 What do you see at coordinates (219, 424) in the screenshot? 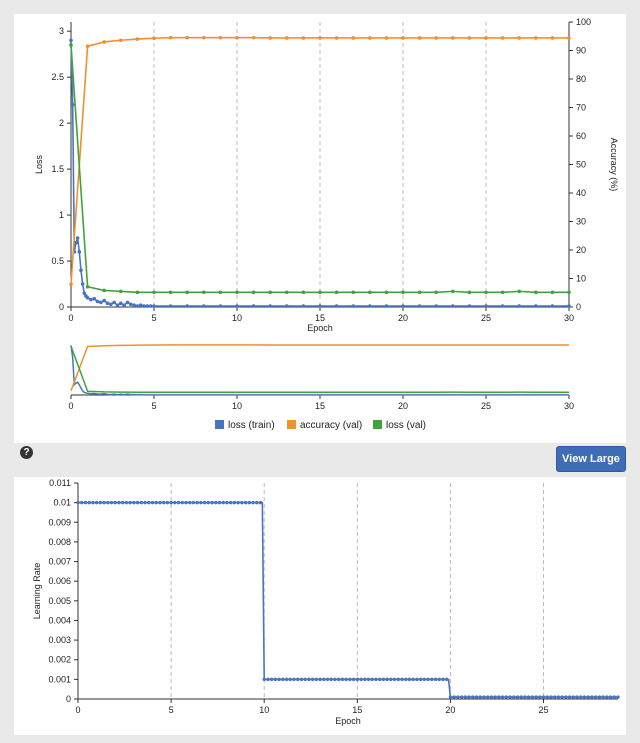
I see `legend-swatch` at bounding box center [219, 424].